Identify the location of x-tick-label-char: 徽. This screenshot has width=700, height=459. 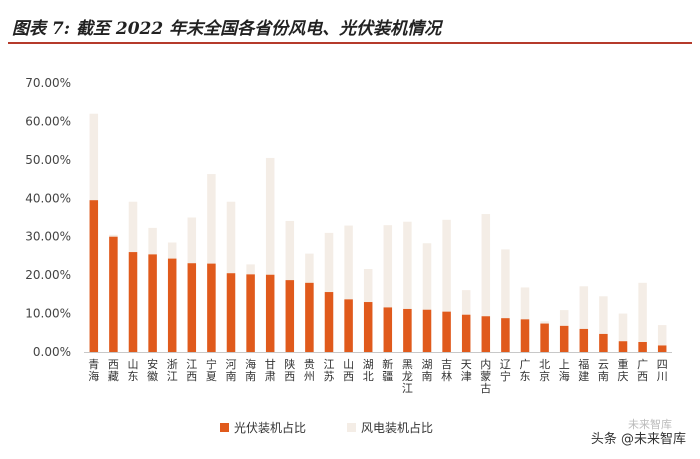
(152, 376).